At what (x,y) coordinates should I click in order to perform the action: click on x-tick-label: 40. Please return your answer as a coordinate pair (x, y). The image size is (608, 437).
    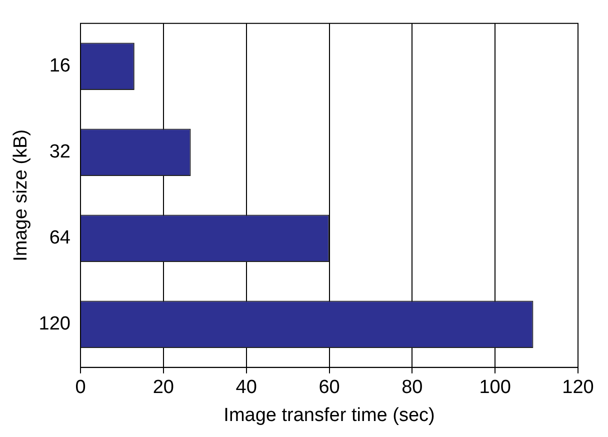
    Looking at the image, I should click on (246, 387).